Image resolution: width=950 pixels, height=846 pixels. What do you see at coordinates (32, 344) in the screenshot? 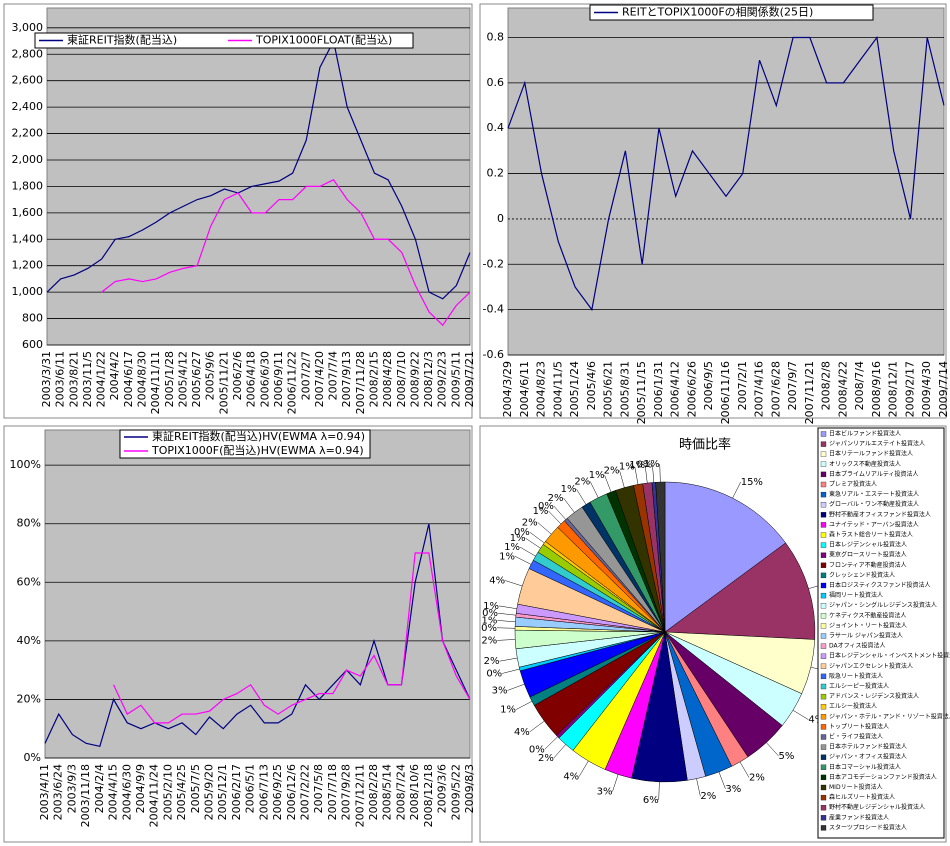
I see `y-tick-label: 600` at bounding box center [32, 344].